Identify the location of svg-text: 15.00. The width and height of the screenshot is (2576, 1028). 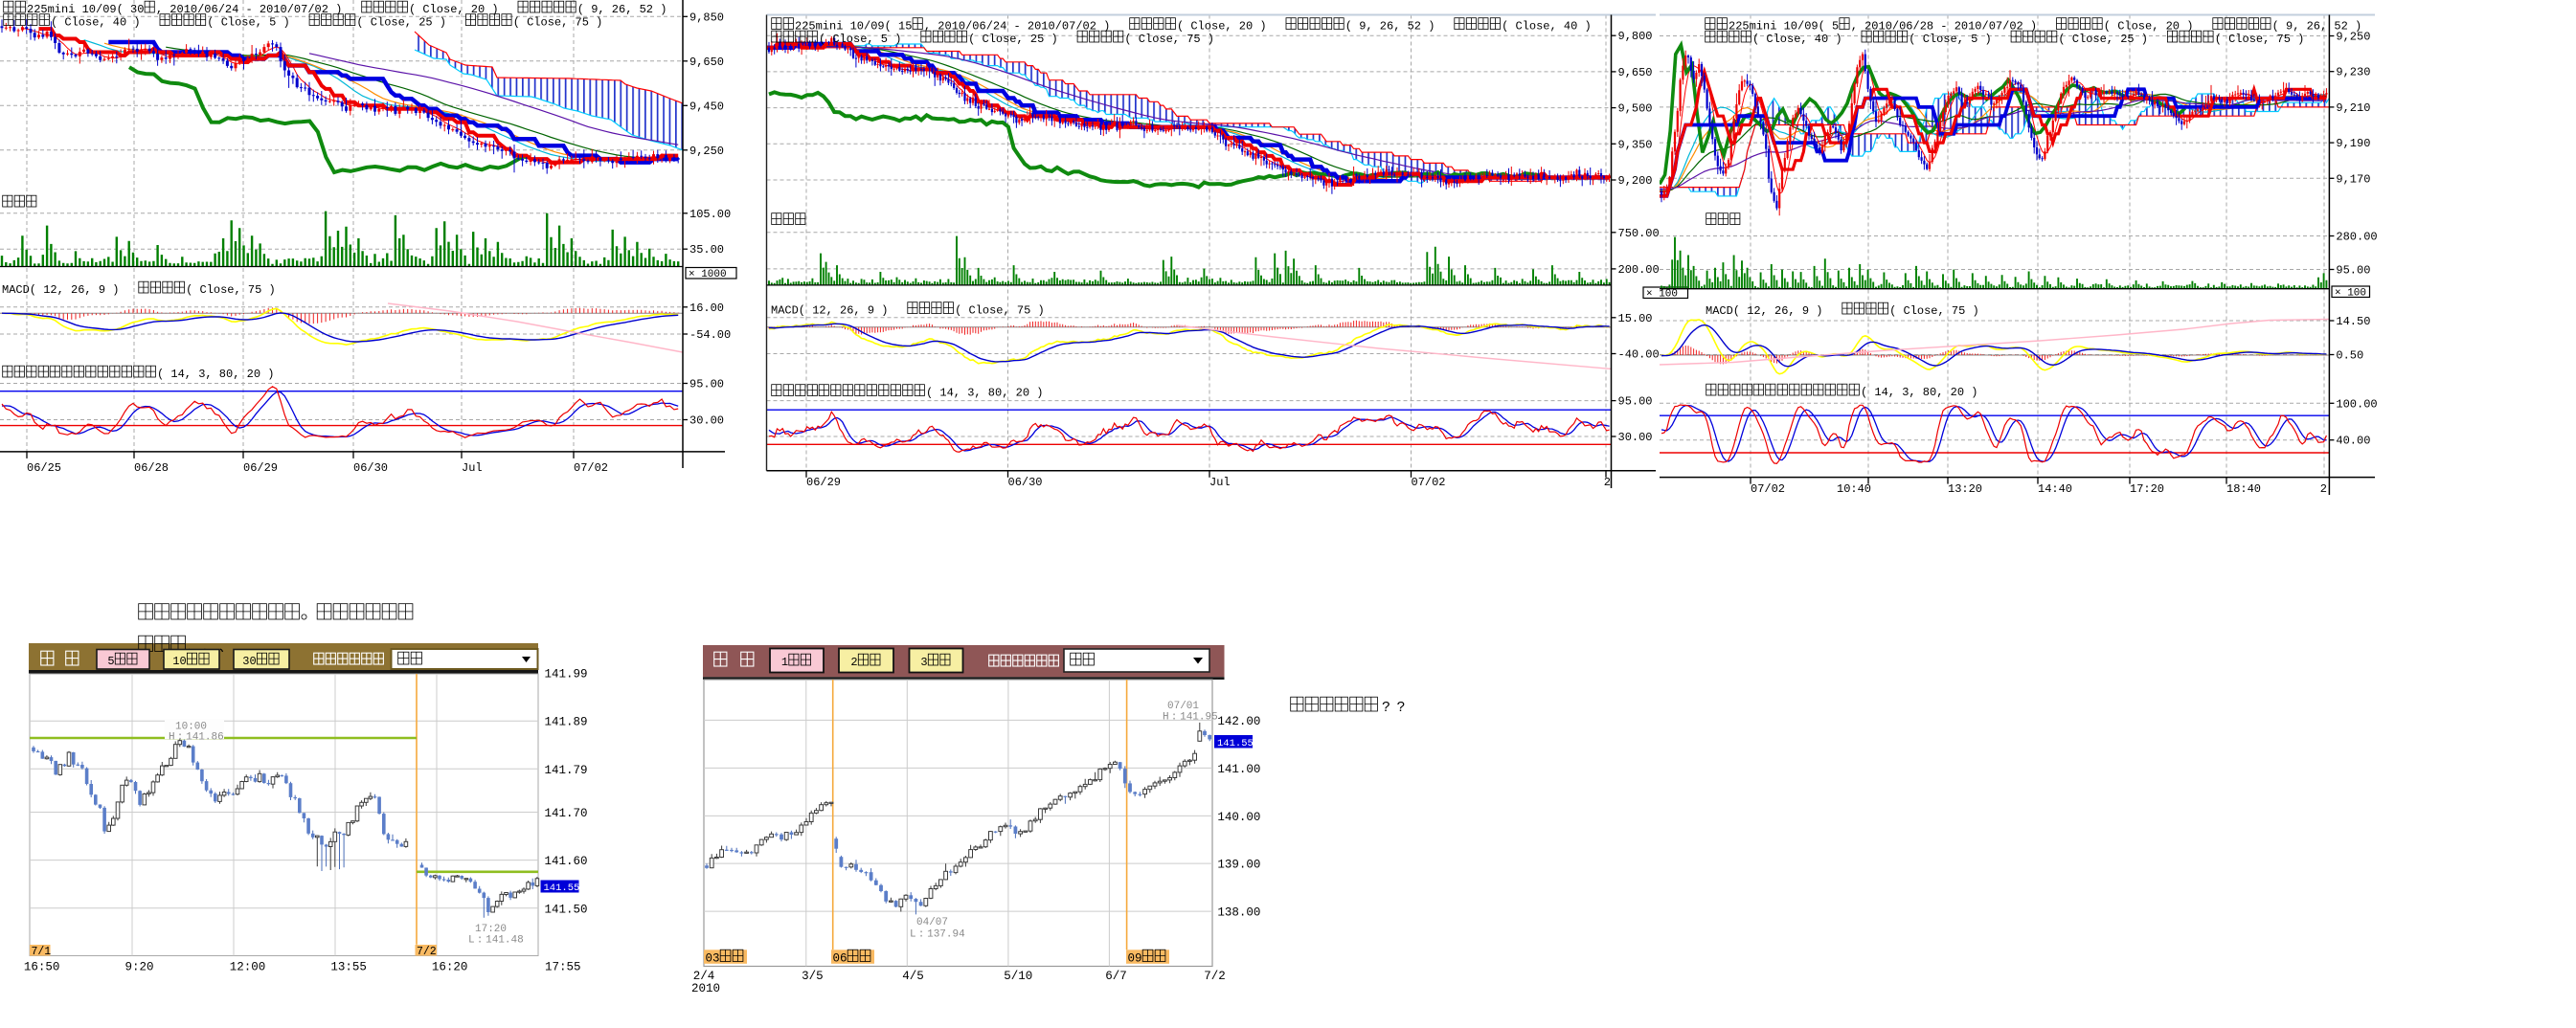
(1635, 318).